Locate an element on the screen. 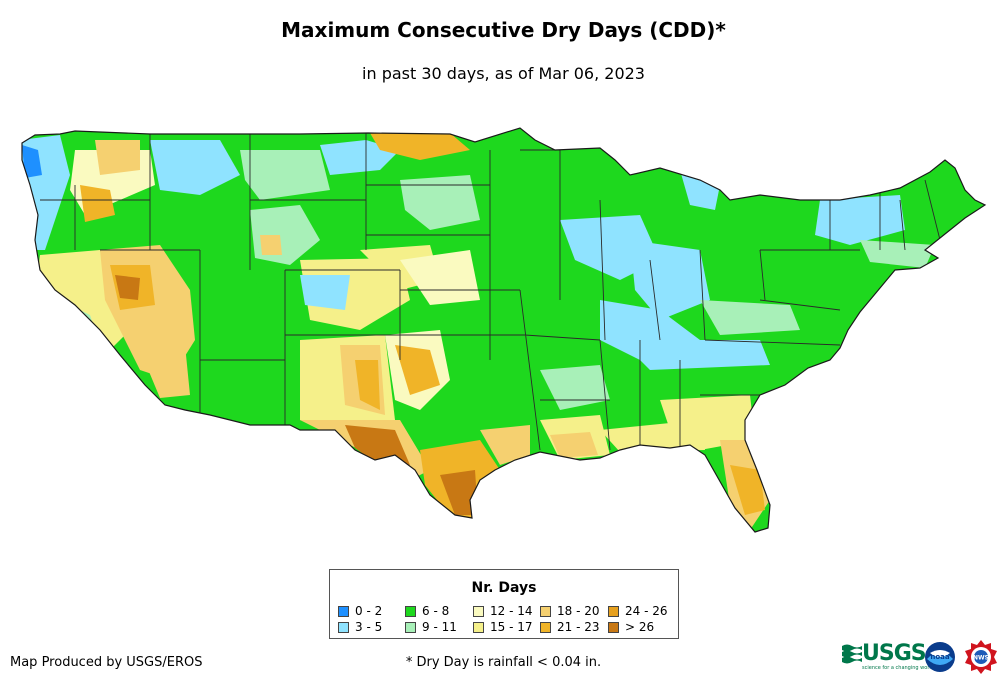 The width and height of the screenshot is (1007, 691). map-subtitle: in past 30 days, as of Mar 06, 2023 is located at coordinates (503, 73).